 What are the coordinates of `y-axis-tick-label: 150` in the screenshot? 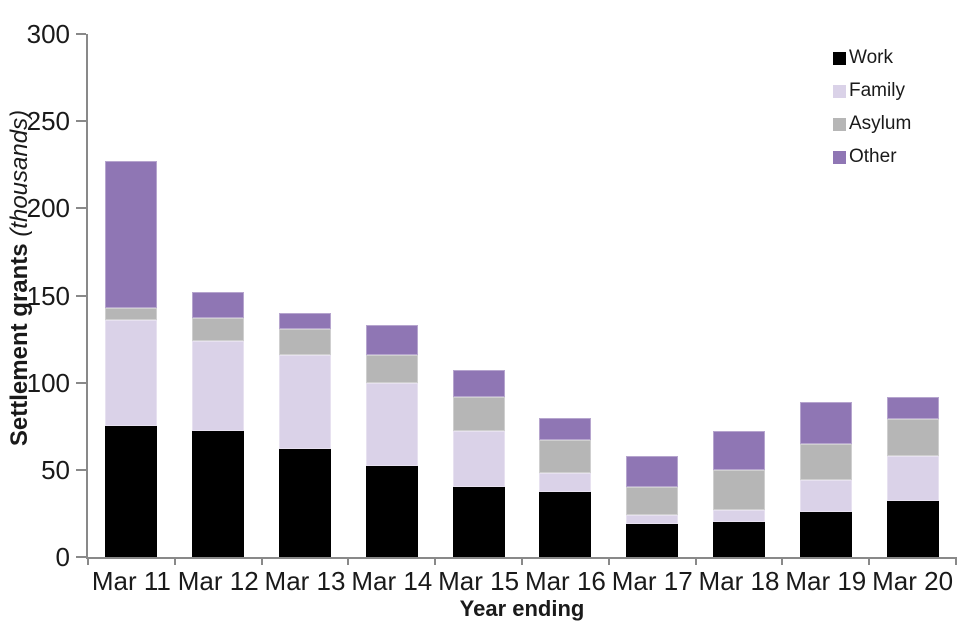 It's located at (48, 295).